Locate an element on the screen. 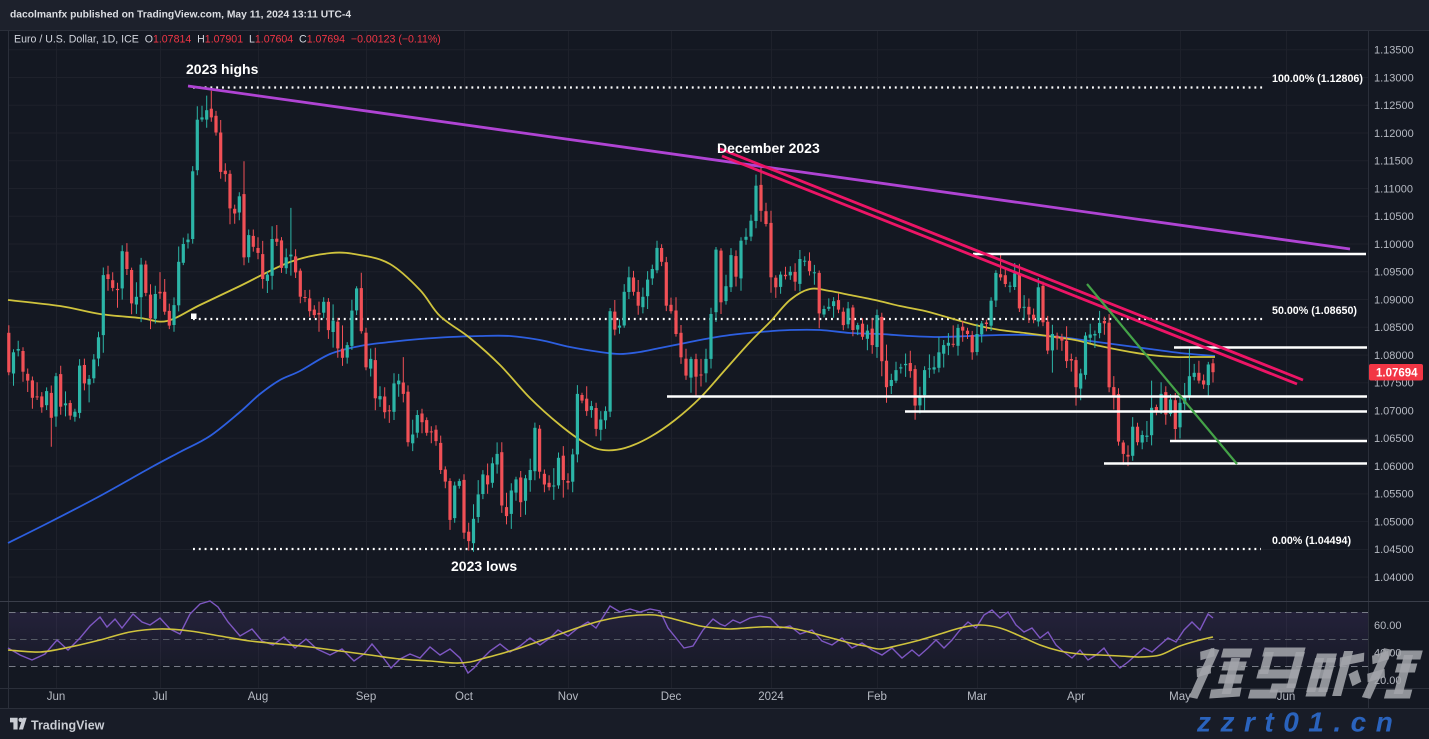 The width and height of the screenshot is (1429, 739). svg-text: 1.04500 is located at coordinates (1394, 550).